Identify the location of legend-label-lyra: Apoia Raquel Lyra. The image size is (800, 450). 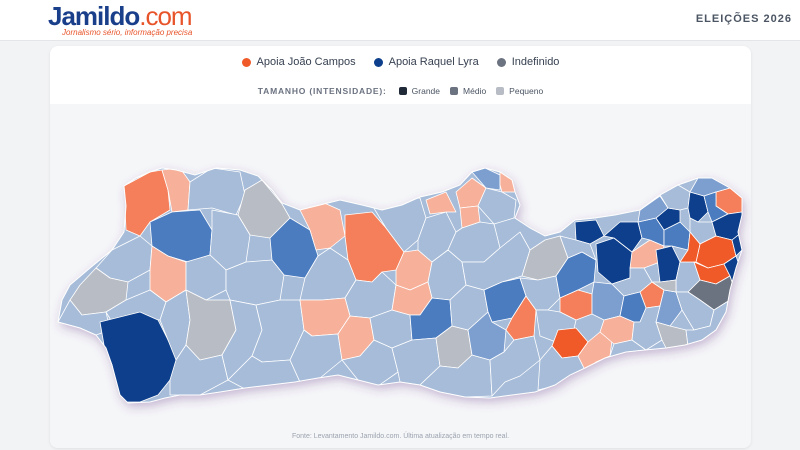
(433, 62).